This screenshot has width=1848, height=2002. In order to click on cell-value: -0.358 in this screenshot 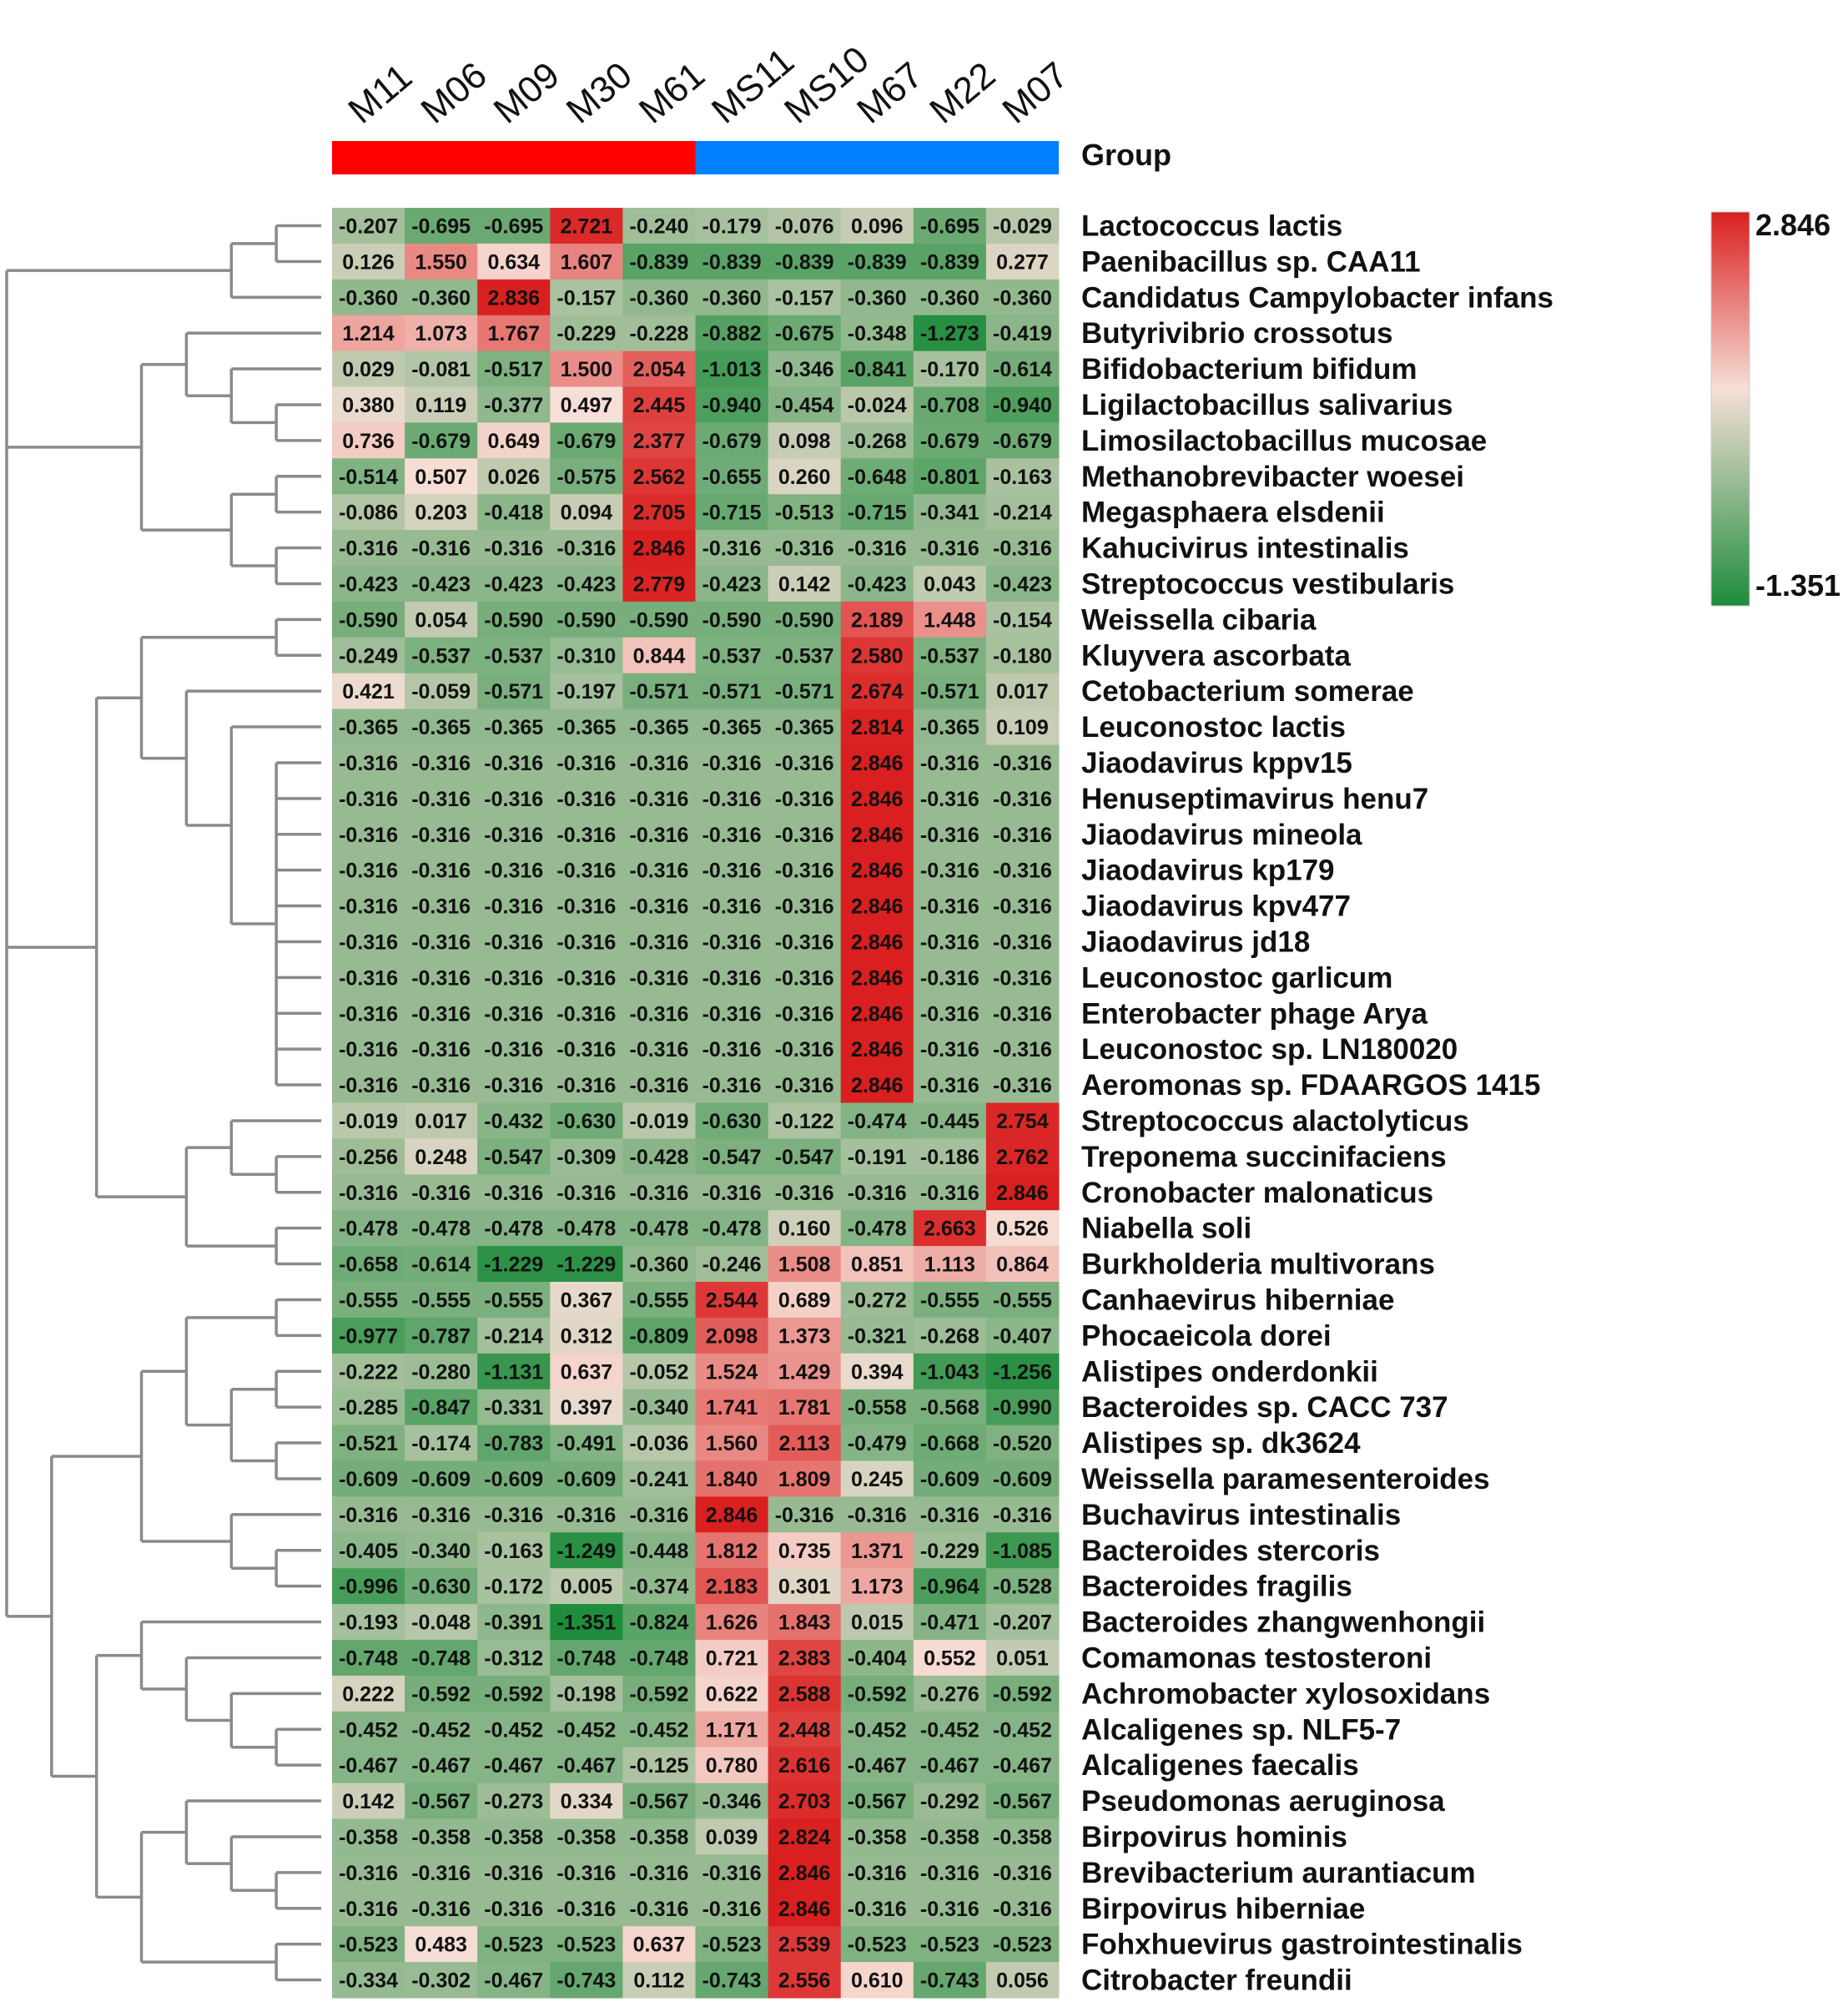, I will do `click(441, 1837)`.